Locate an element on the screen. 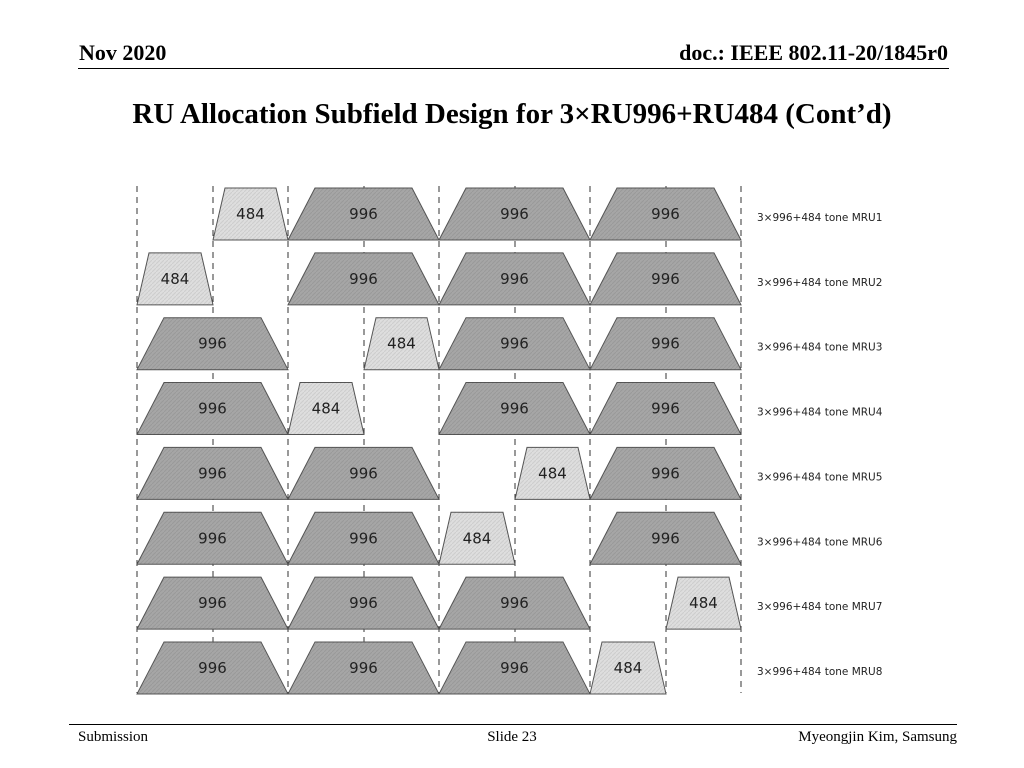  mru-row-5: 996 996 484 996 is located at coordinates (439, 473).